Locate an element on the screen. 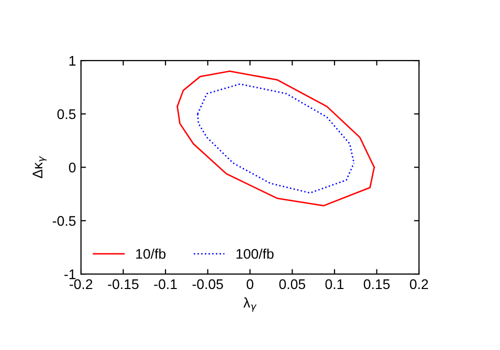 This screenshot has width=500, height=350. x-tick-label: -0.05 is located at coordinates (207, 284).